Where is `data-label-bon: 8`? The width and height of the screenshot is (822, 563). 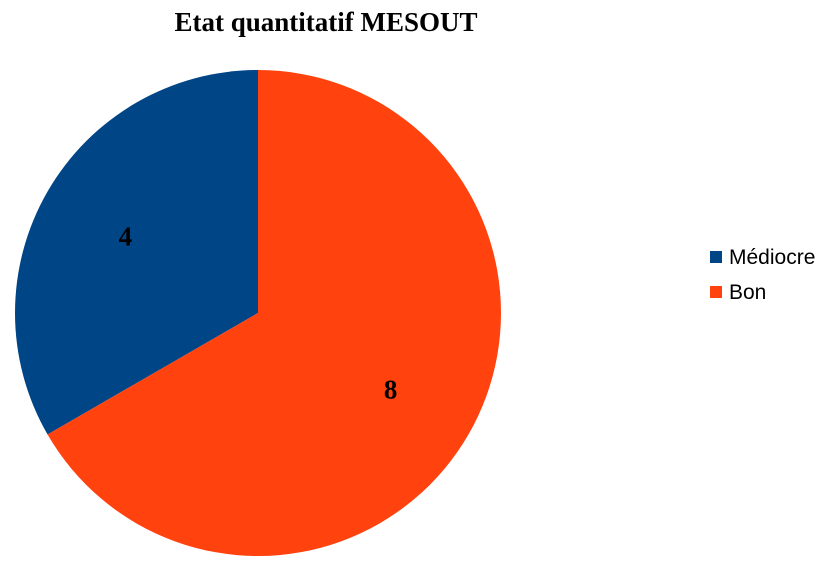 data-label-bon: 8 is located at coordinates (391, 390).